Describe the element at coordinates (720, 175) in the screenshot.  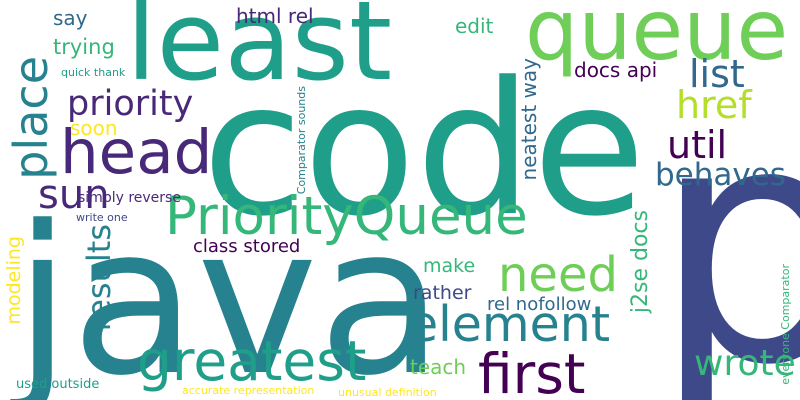
I see `word-behaves: behaves` at that location.